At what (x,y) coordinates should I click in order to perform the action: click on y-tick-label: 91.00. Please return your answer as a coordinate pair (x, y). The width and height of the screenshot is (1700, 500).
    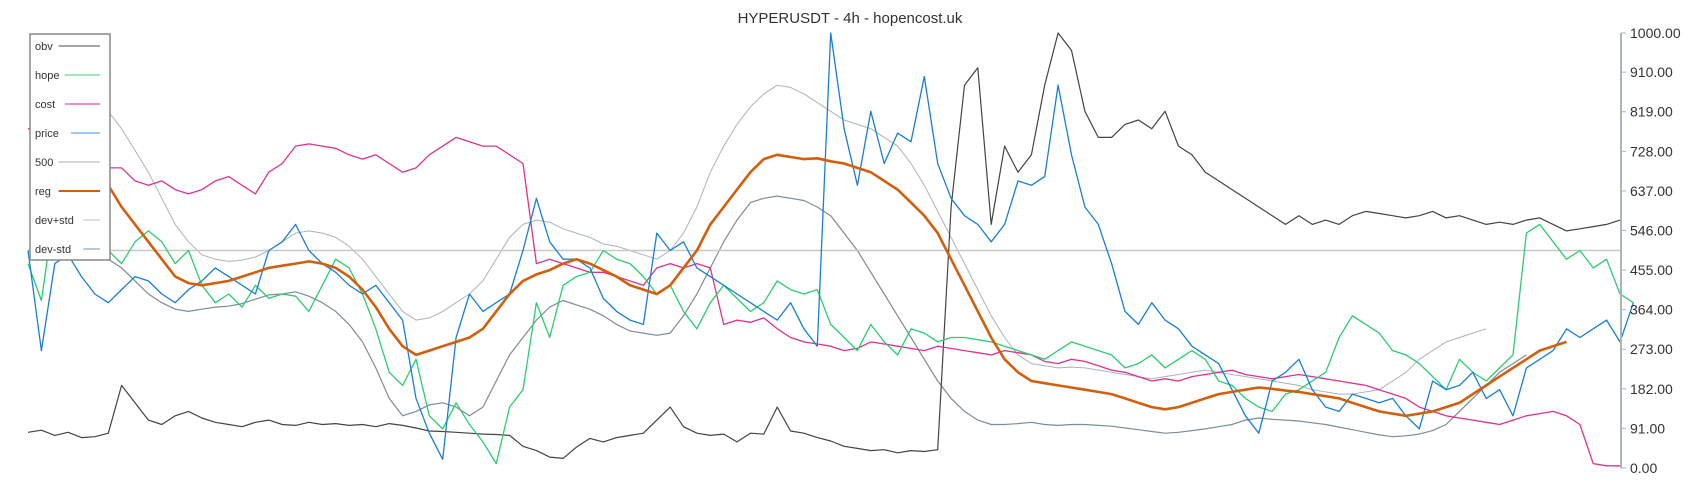
    Looking at the image, I should click on (1647, 428).